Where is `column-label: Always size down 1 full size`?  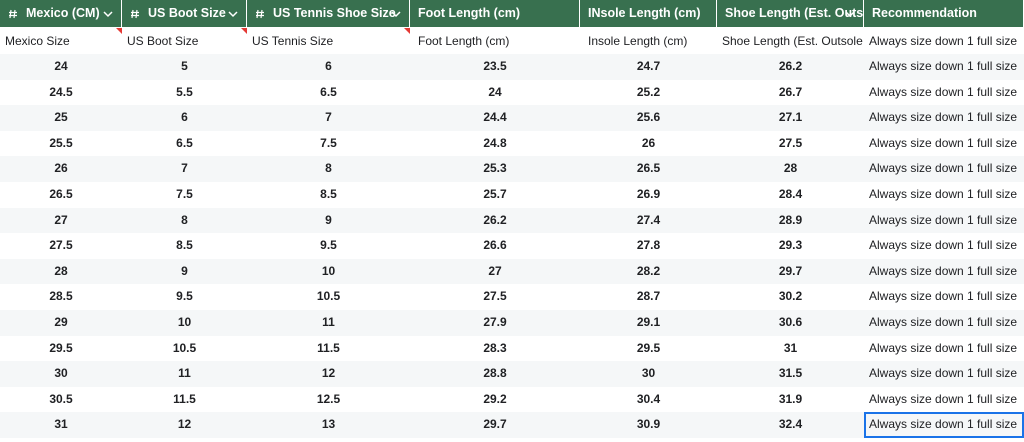
column-label: Always size down 1 full size is located at coordinates (944, 41).